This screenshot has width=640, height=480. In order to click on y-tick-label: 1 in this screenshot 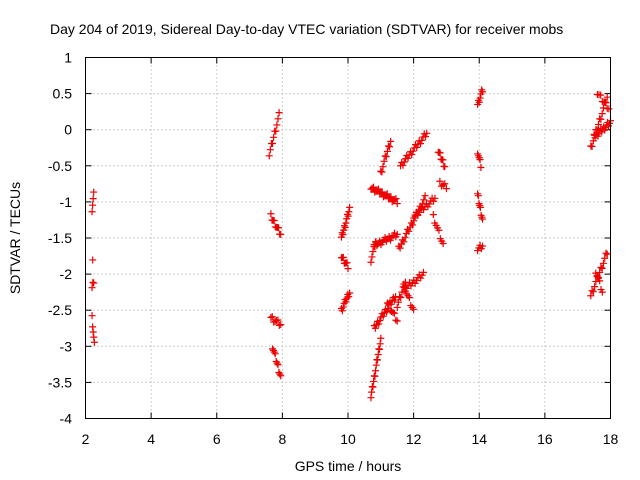, I will do `click(68, 58)`.